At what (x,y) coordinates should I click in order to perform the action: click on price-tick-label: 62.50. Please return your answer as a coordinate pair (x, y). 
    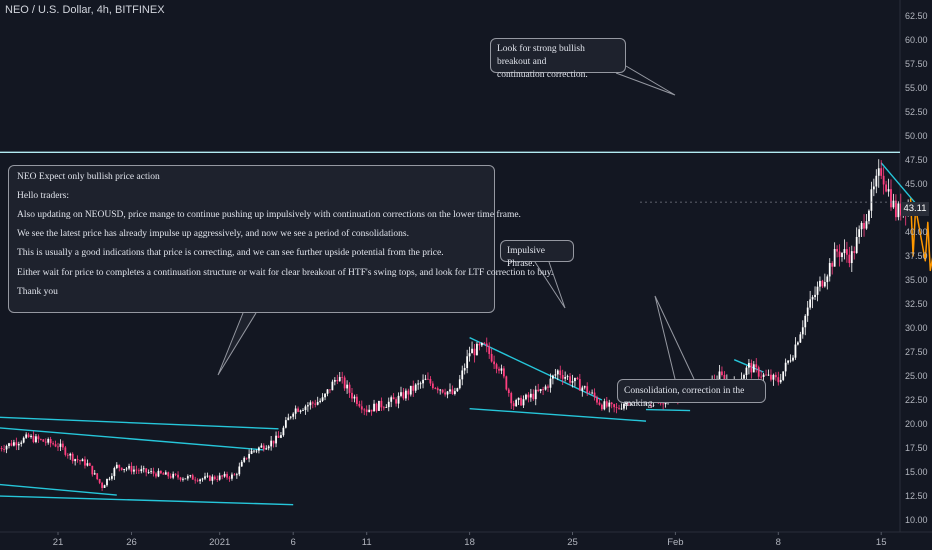
    Looking at the image, I should click on (916, 16).